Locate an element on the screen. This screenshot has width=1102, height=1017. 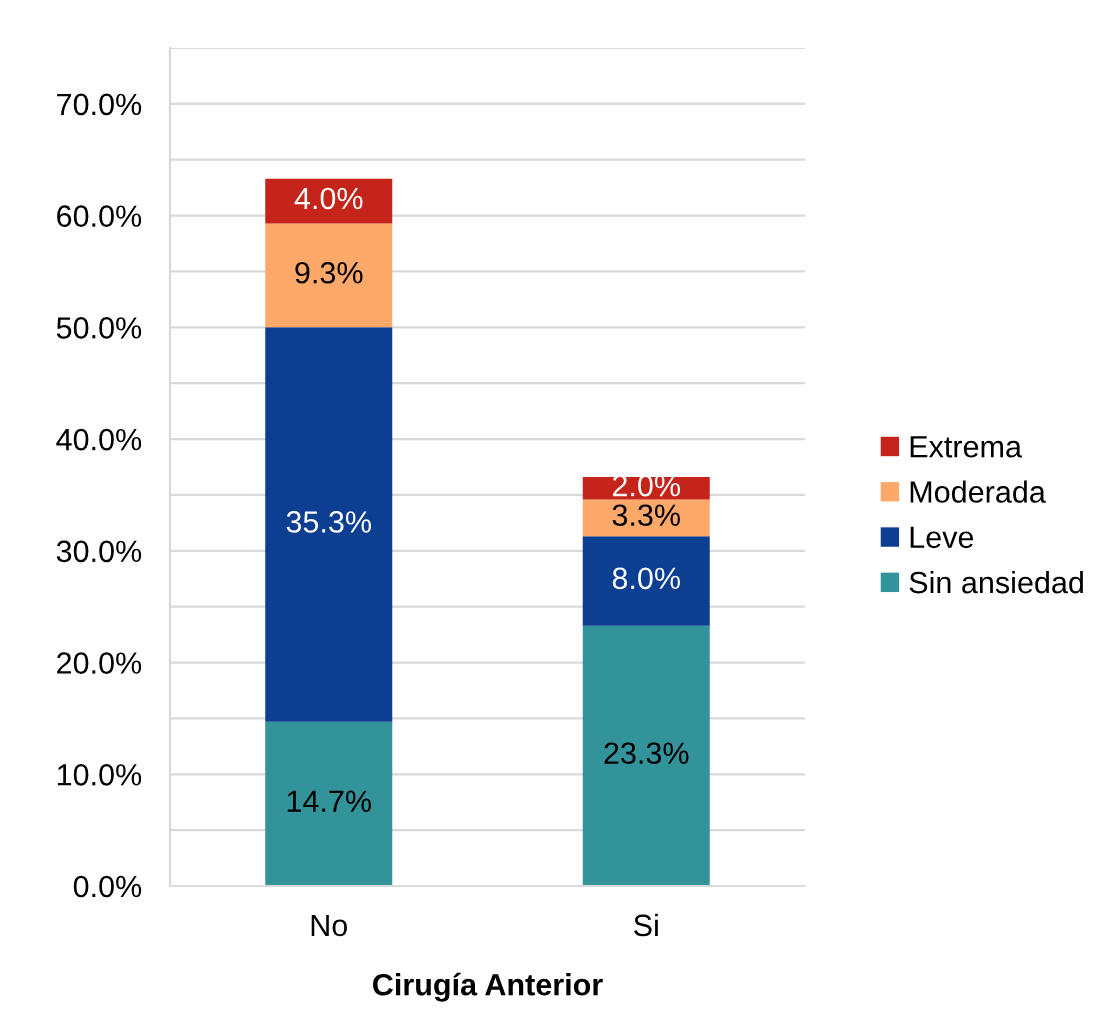
data-label: 14.7% is located at coordinates (329, 801).